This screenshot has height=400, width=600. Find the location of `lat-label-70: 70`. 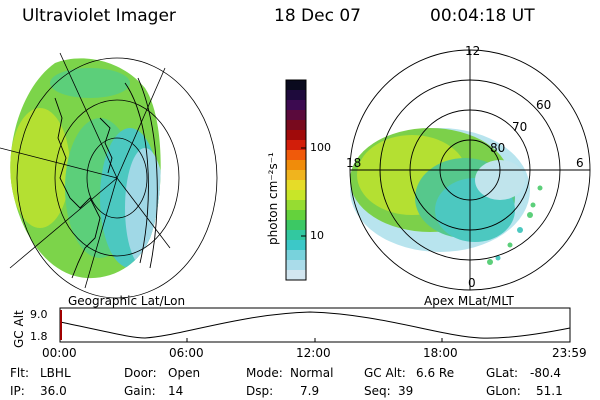

lat-label-70: 70 is located at coordinates (520, 127).